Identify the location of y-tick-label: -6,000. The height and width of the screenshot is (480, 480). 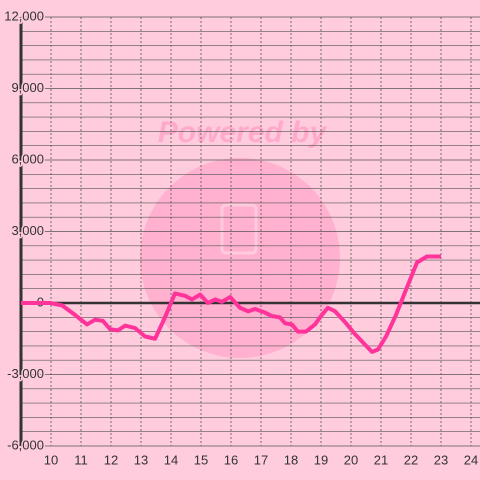
(25, 444).